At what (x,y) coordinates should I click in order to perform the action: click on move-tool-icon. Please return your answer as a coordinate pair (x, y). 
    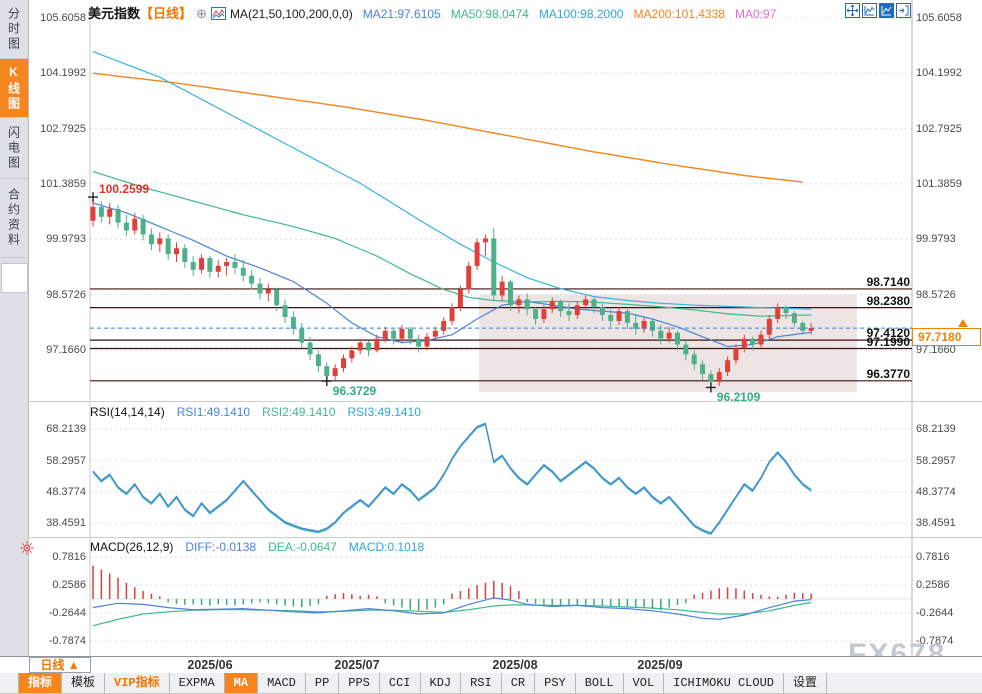
    Looking at the image, I should click on (852, 10).